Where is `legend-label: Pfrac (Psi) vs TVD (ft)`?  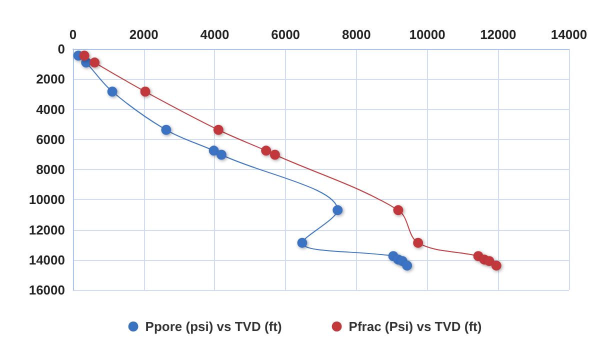
legend-label: Pfrac (Psi) vs TVD (ft) is located at coordinates (415, 326).